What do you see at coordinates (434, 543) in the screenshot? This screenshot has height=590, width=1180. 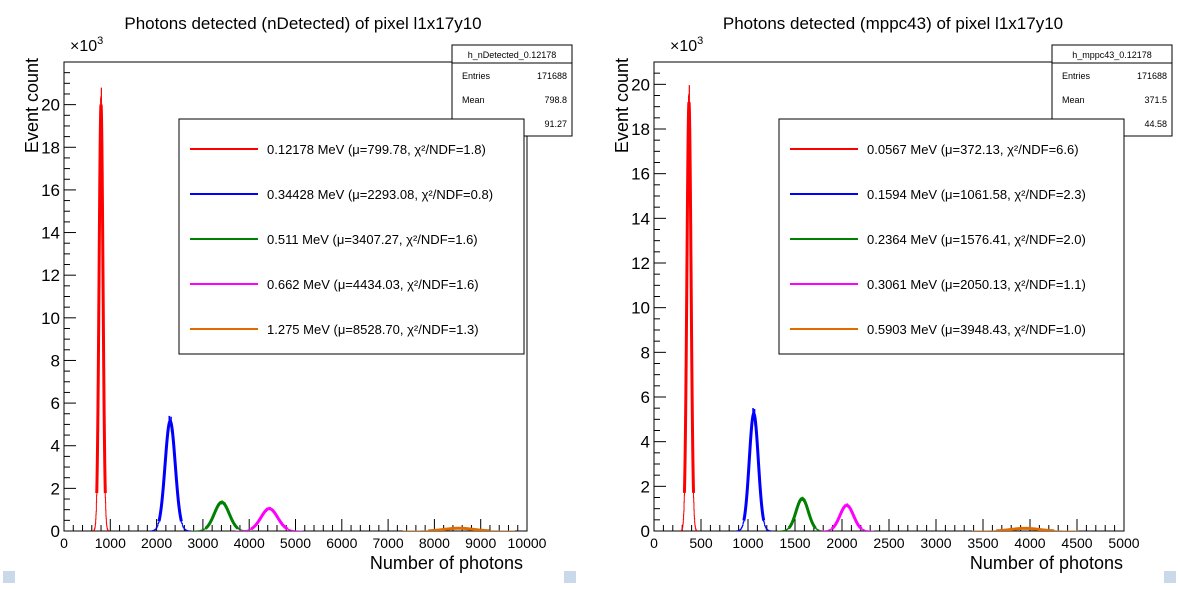 I see `x-tick-label: 8000` at bounding box center [434, 543].